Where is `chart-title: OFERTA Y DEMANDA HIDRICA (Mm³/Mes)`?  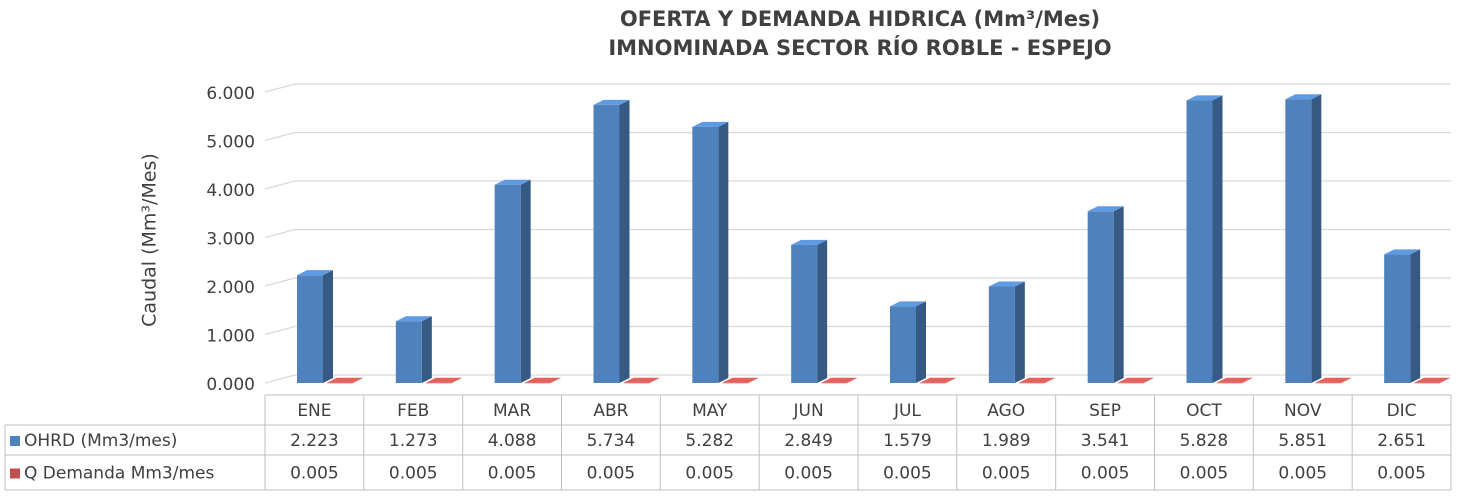
chart-title: OFERTA Y DEMANDA HIDRICA (Mm³/Mes) is located at coordinates (860, 19).